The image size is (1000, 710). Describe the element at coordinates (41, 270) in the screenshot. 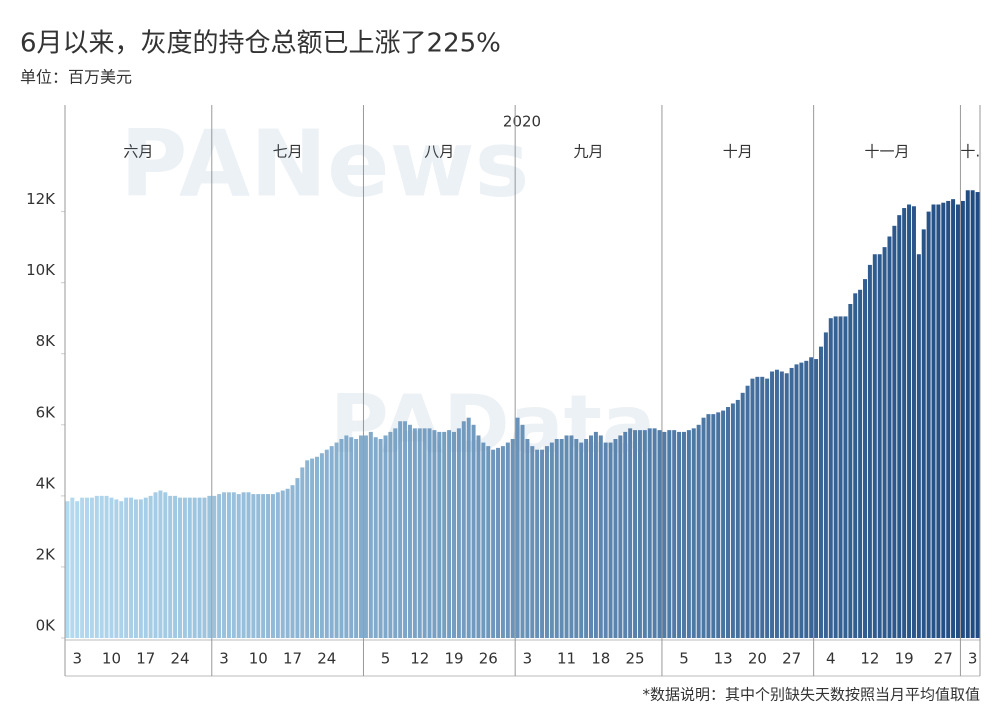

I see `y-tick-label: 10K` at that location.